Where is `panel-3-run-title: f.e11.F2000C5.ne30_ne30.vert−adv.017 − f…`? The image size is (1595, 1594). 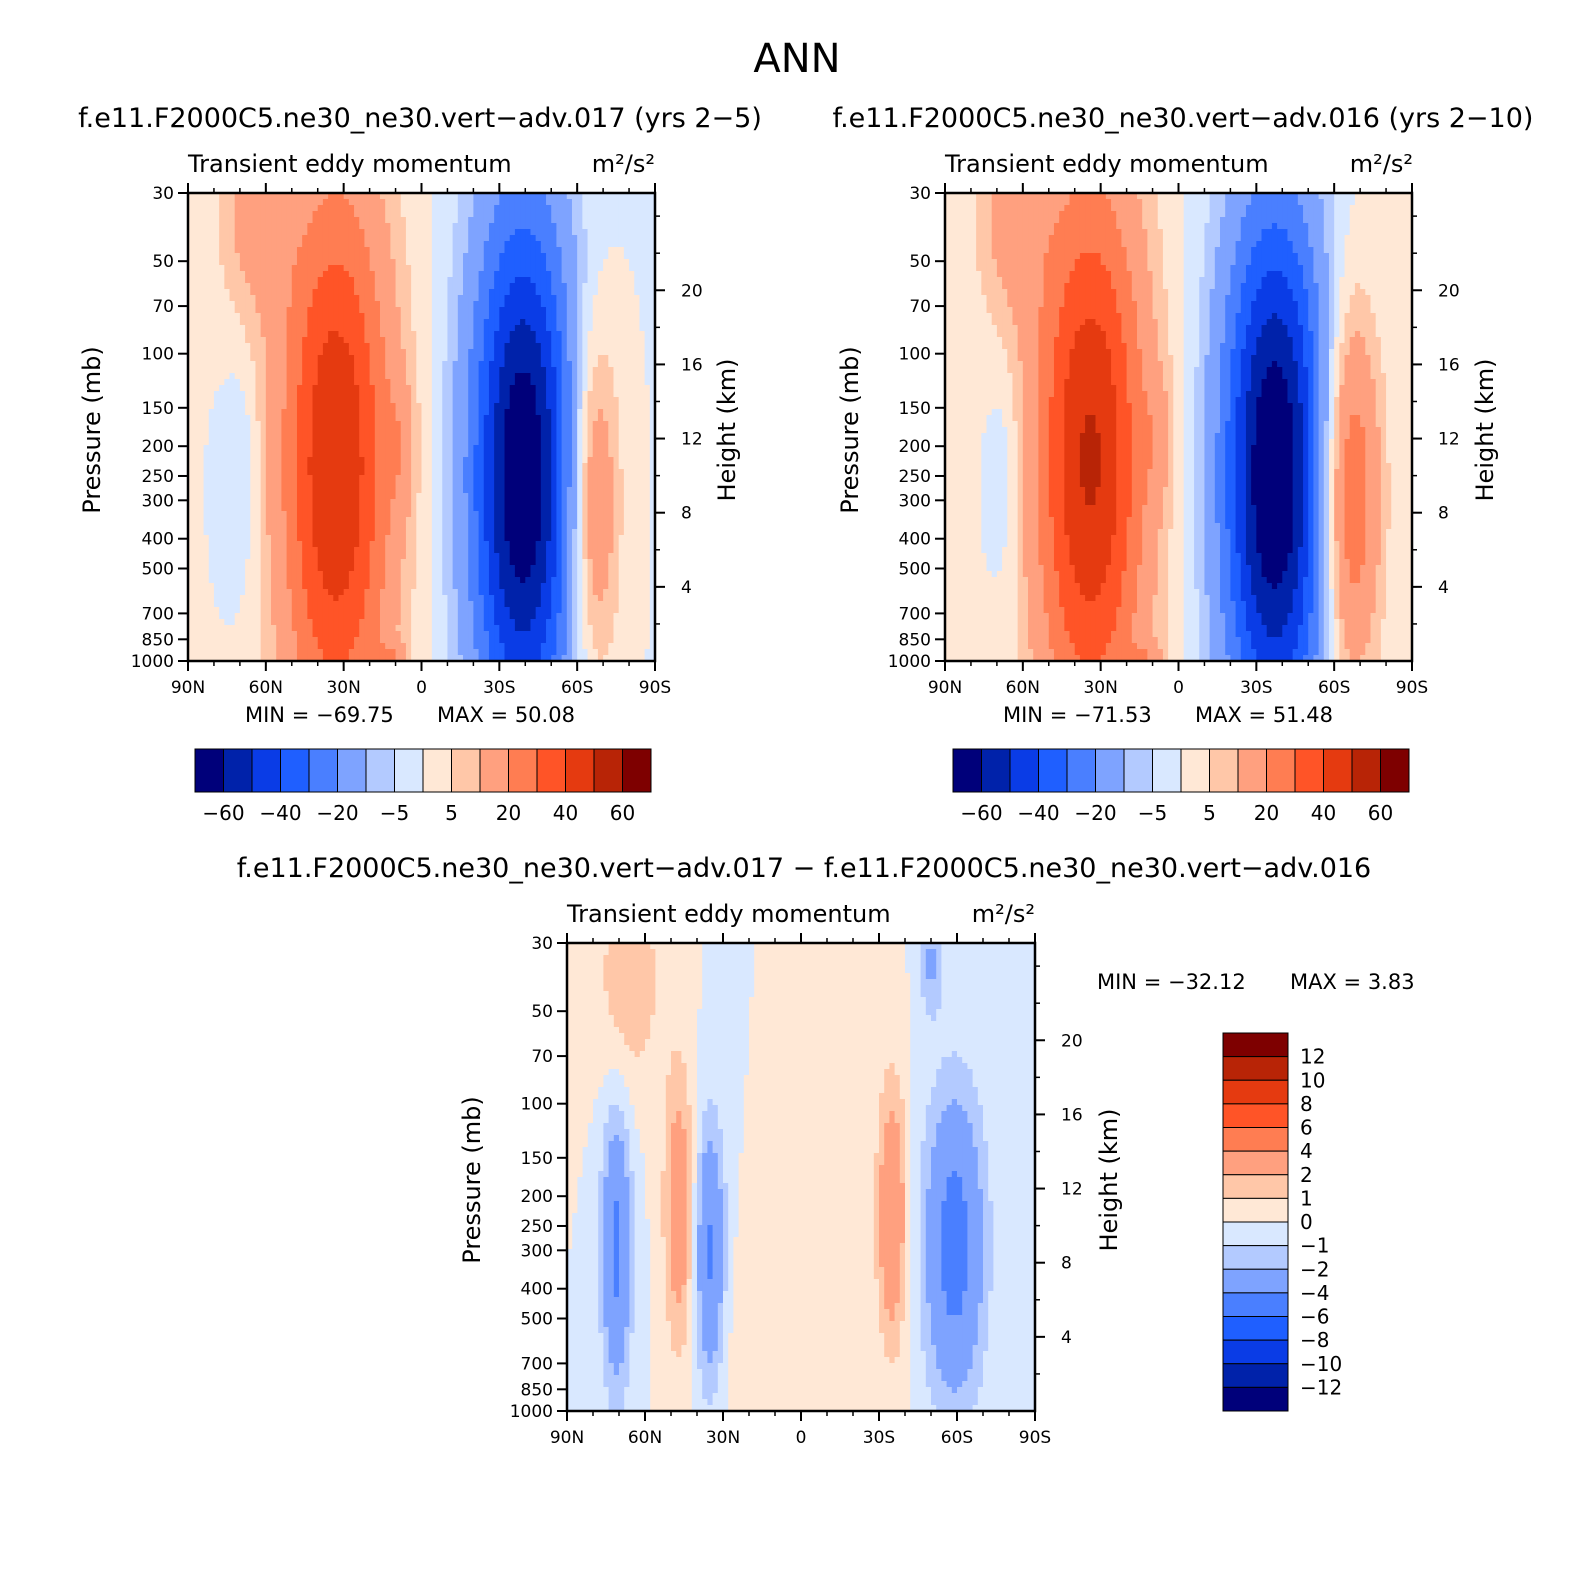 panel-3-run-title: f.e11.F2000C5.ne30_ne30.vert−adv.017 − f… is located at coordinates (804, 868).